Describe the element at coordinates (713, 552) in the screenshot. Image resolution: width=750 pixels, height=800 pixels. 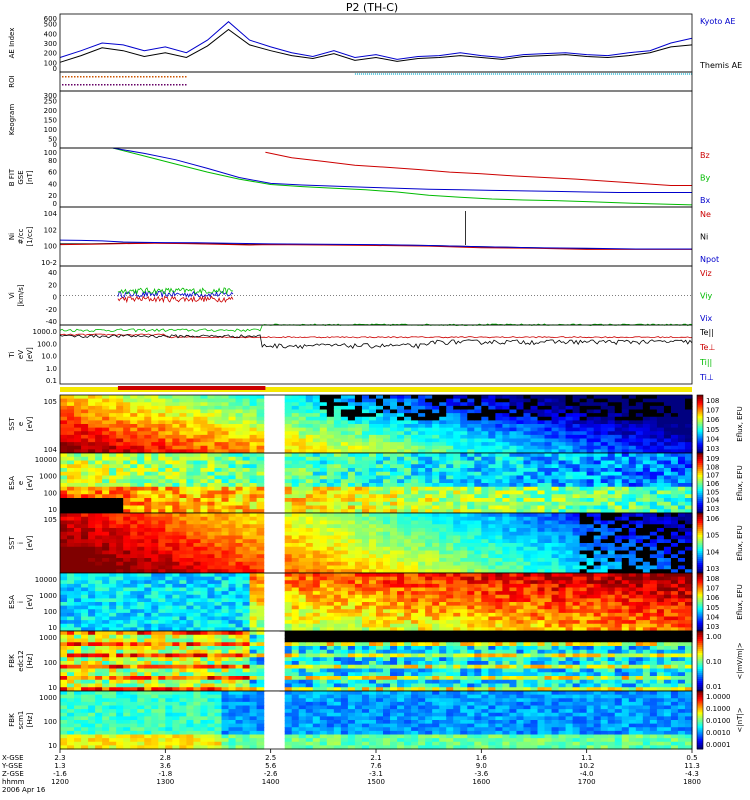
I see `colorbar-tick: 104` at that location.